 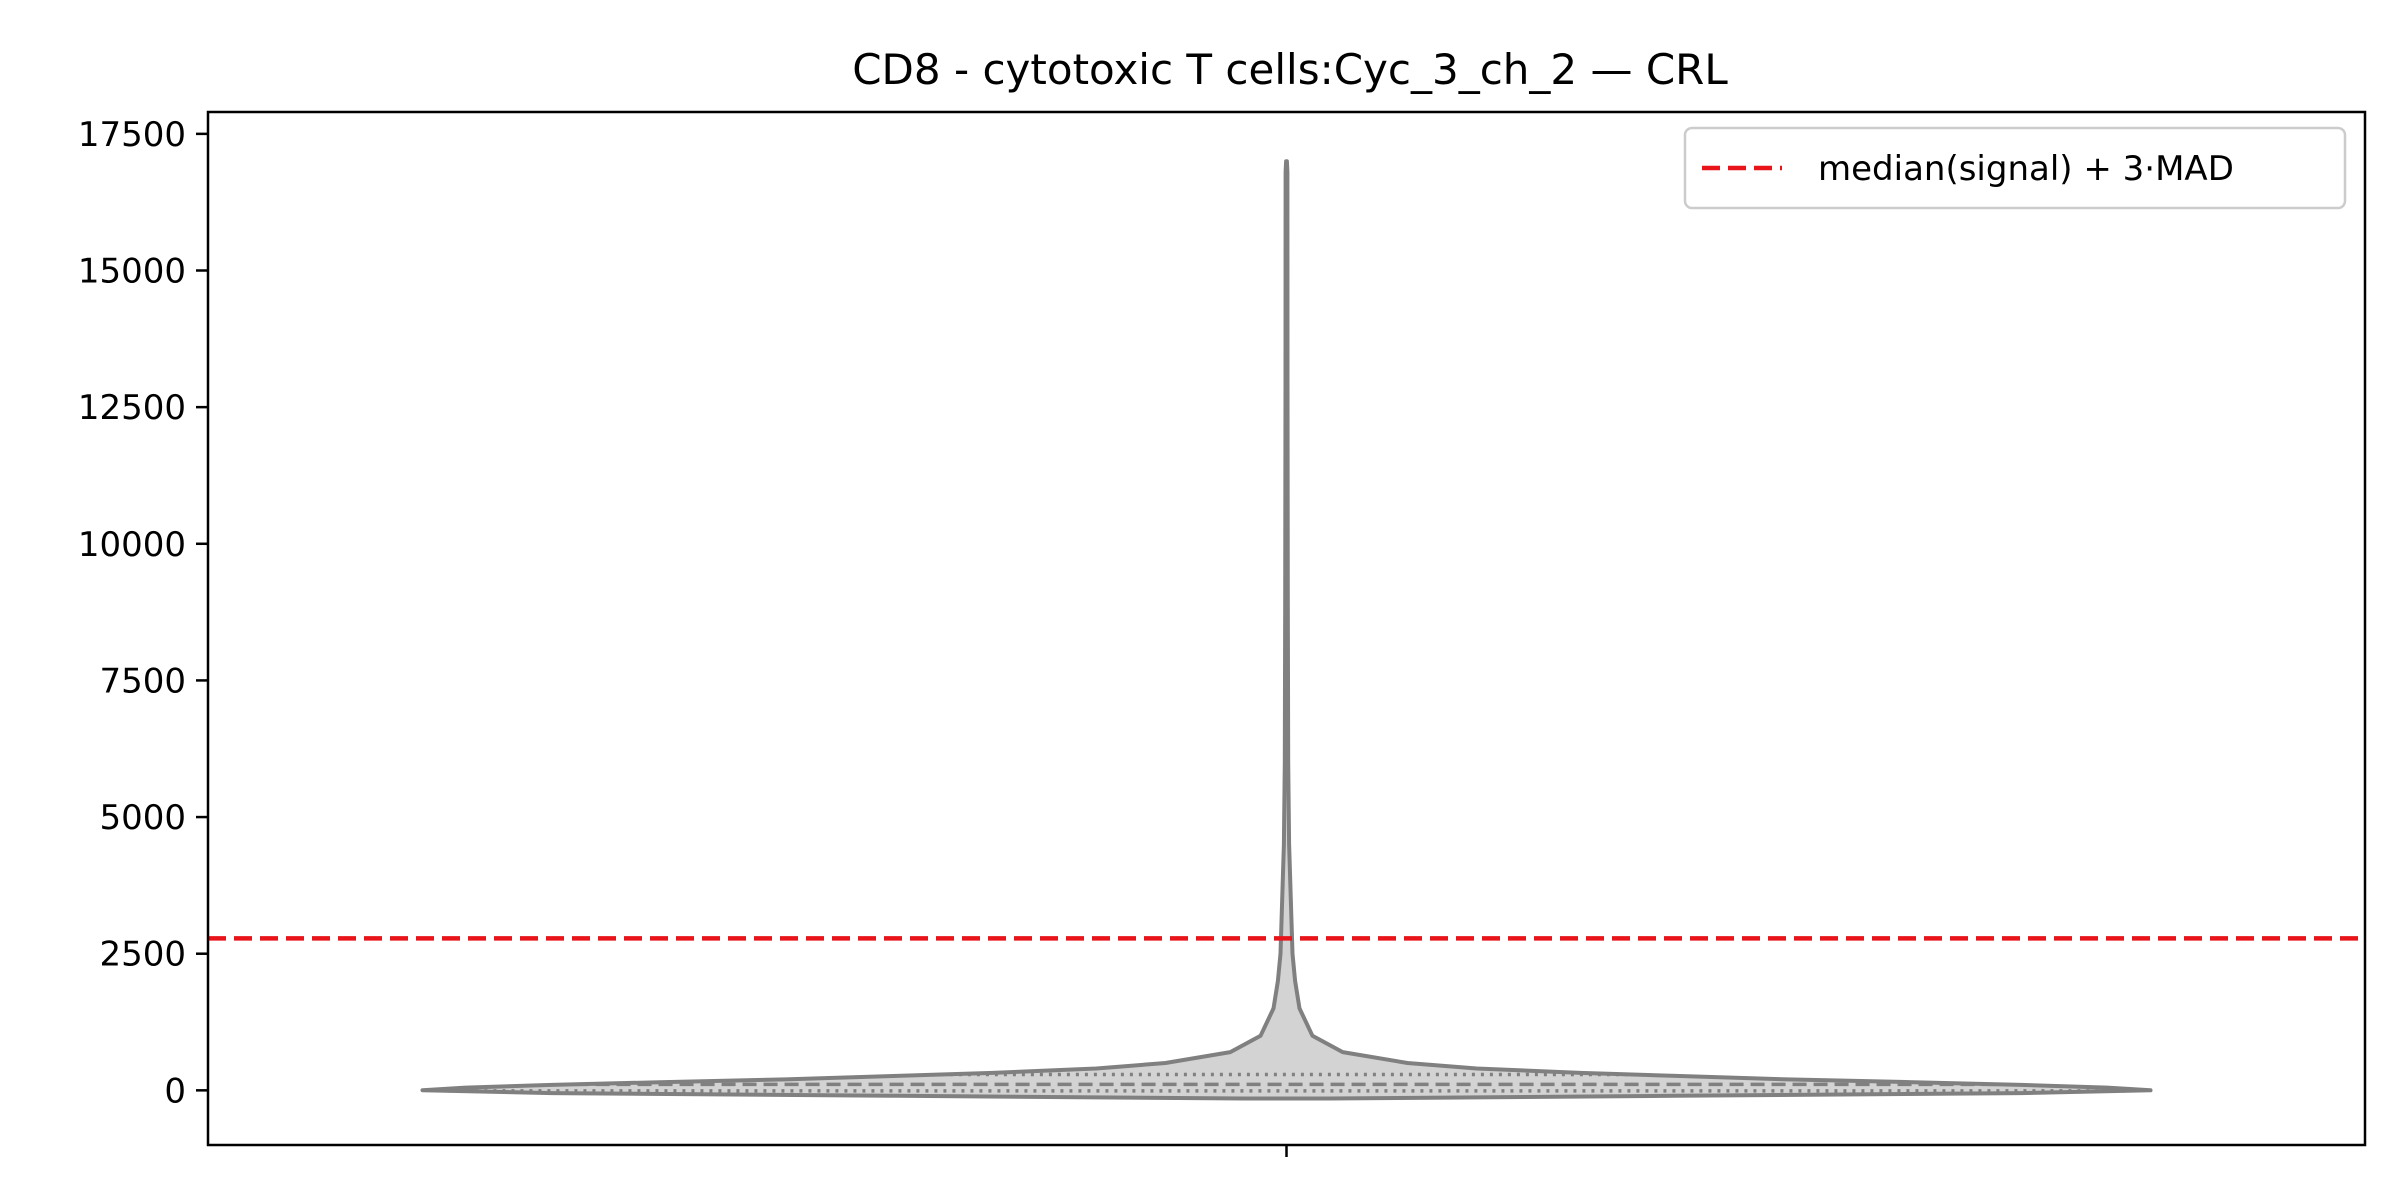 I want to click on y-tick-label: 7500, so click(x=142, y=681).